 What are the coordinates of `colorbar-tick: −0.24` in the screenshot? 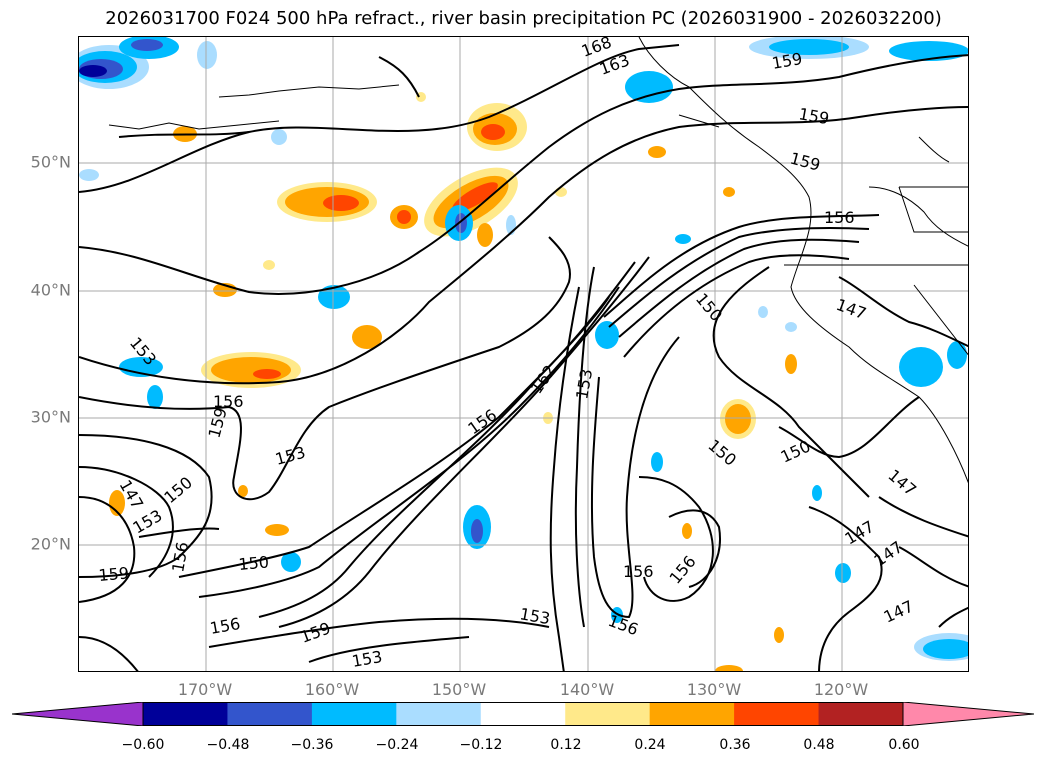 It's located at (397, 745).